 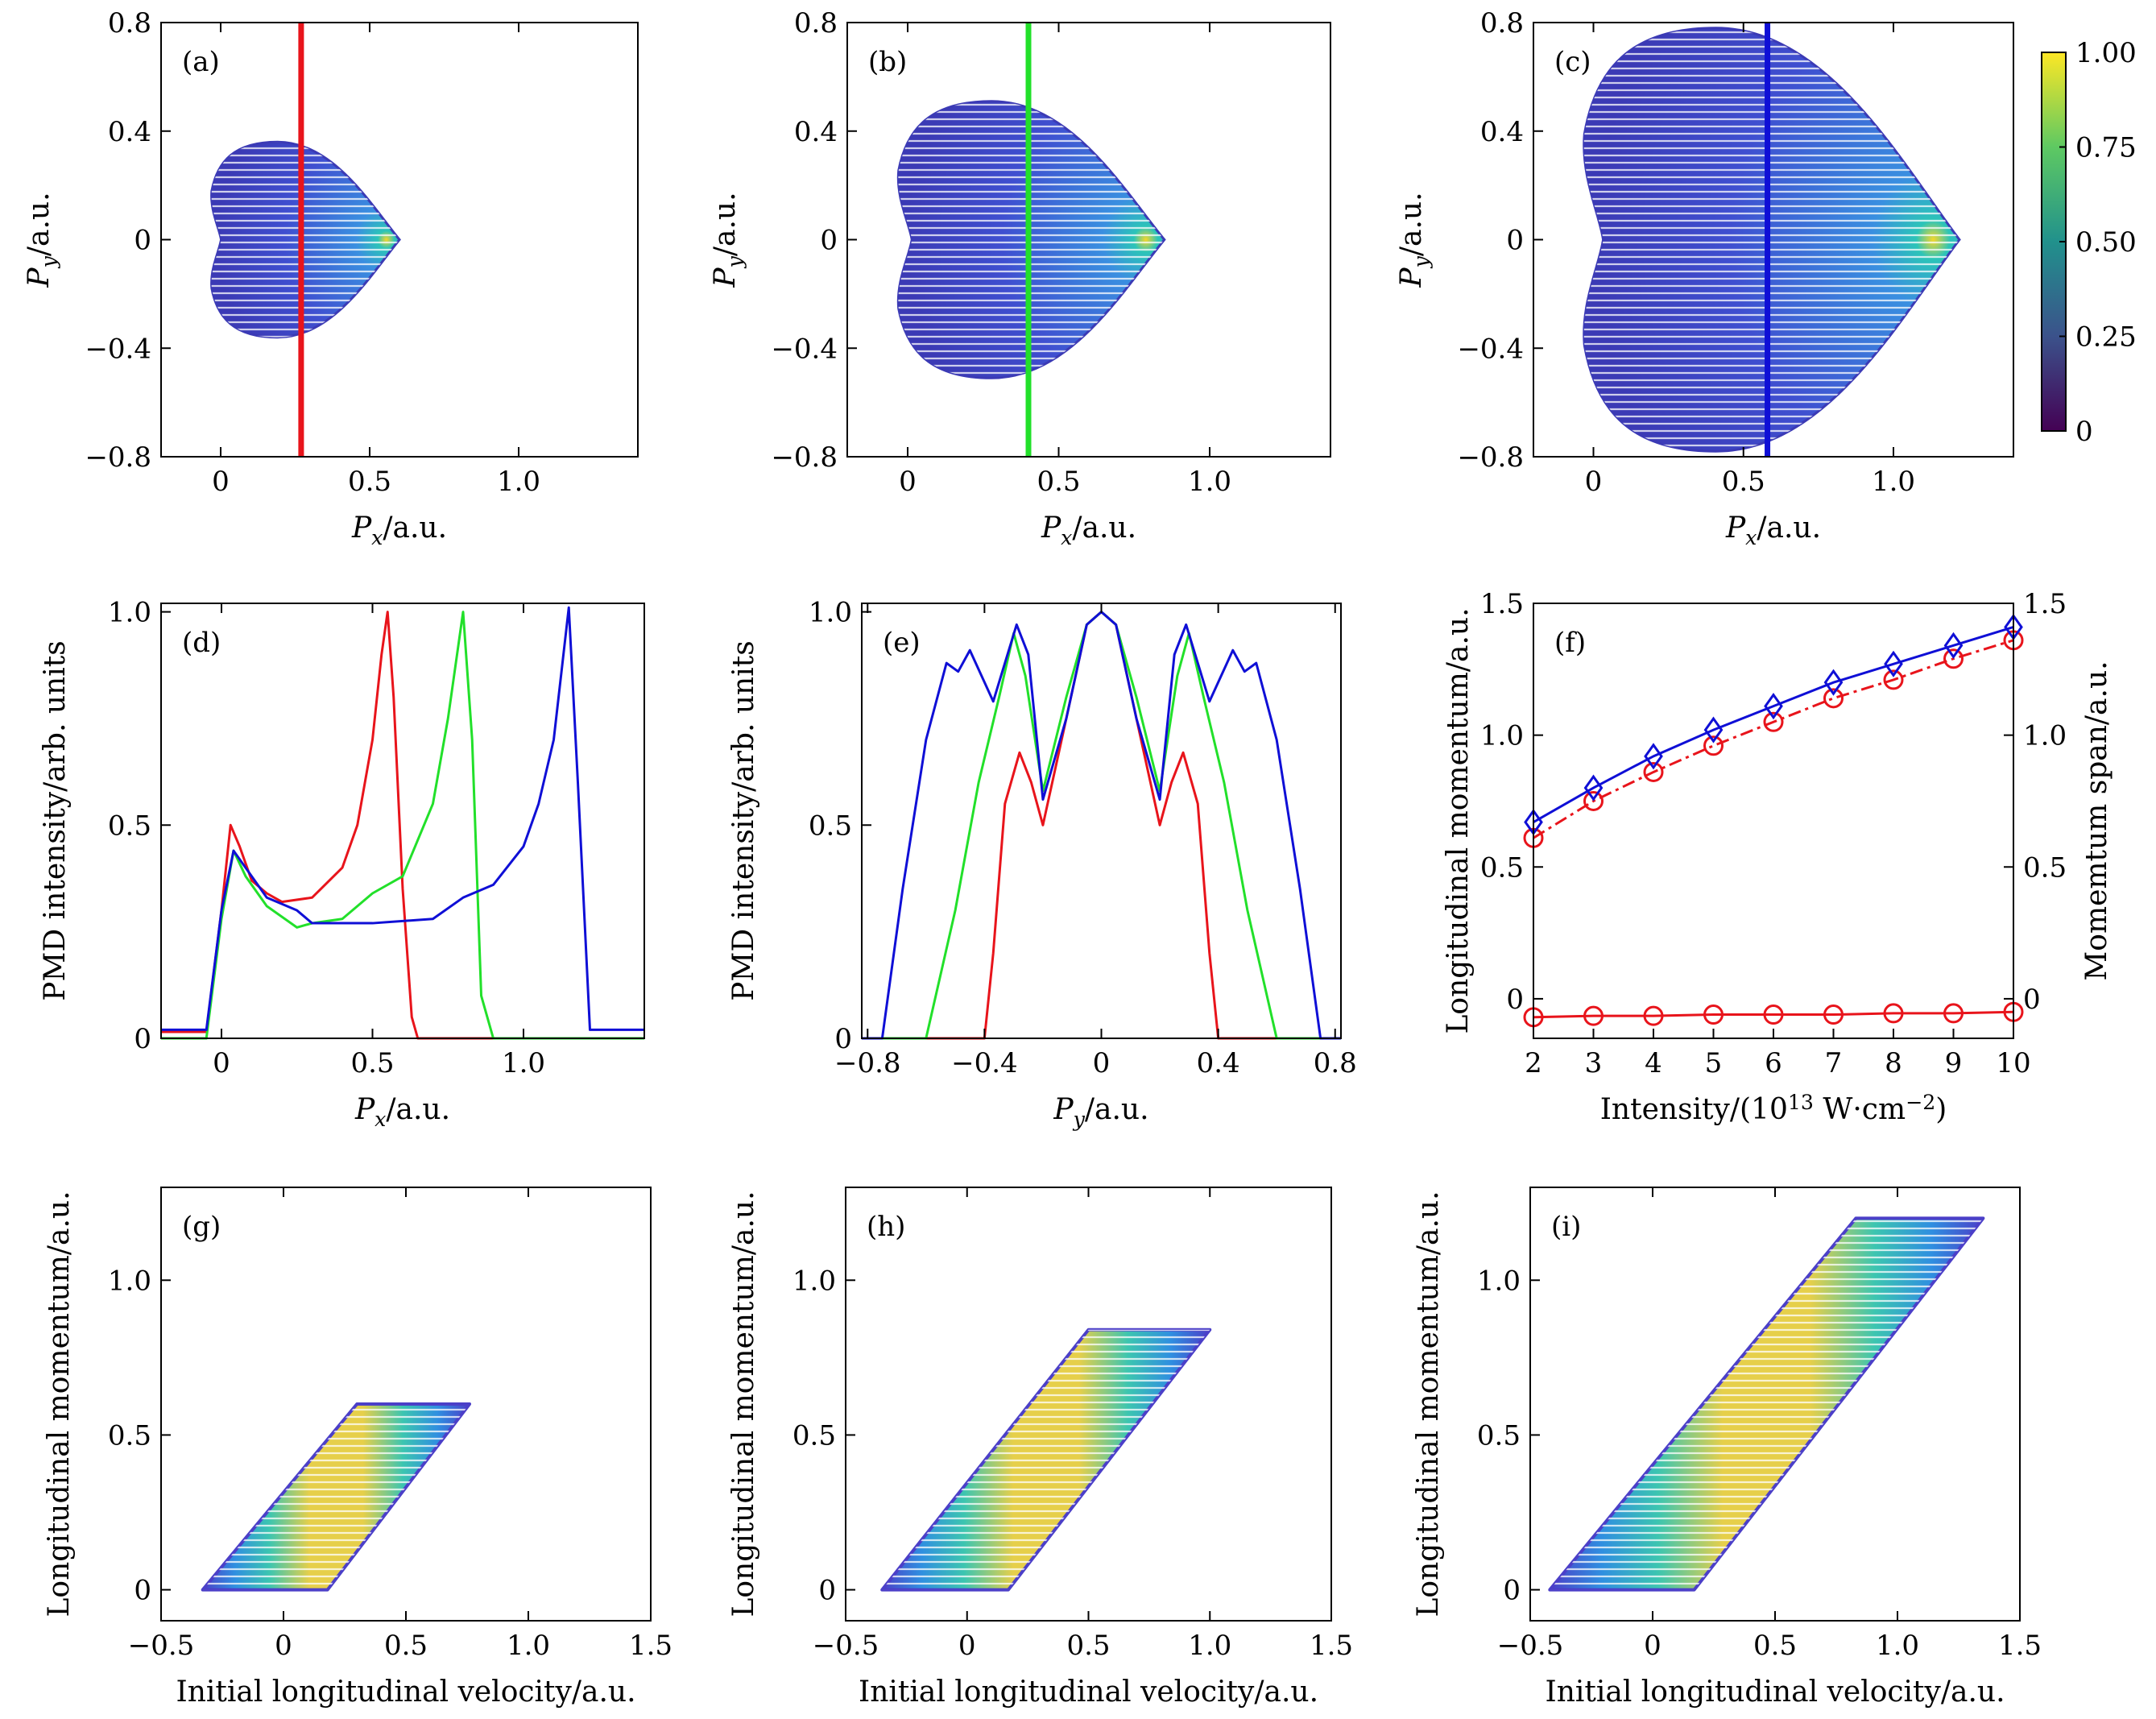 What do you see at coordinates (1458, 820) in the screenshot?
I see `y-axis-label-left: Longitudinal momentum/a.u.` at bounding box center [1458, 820].